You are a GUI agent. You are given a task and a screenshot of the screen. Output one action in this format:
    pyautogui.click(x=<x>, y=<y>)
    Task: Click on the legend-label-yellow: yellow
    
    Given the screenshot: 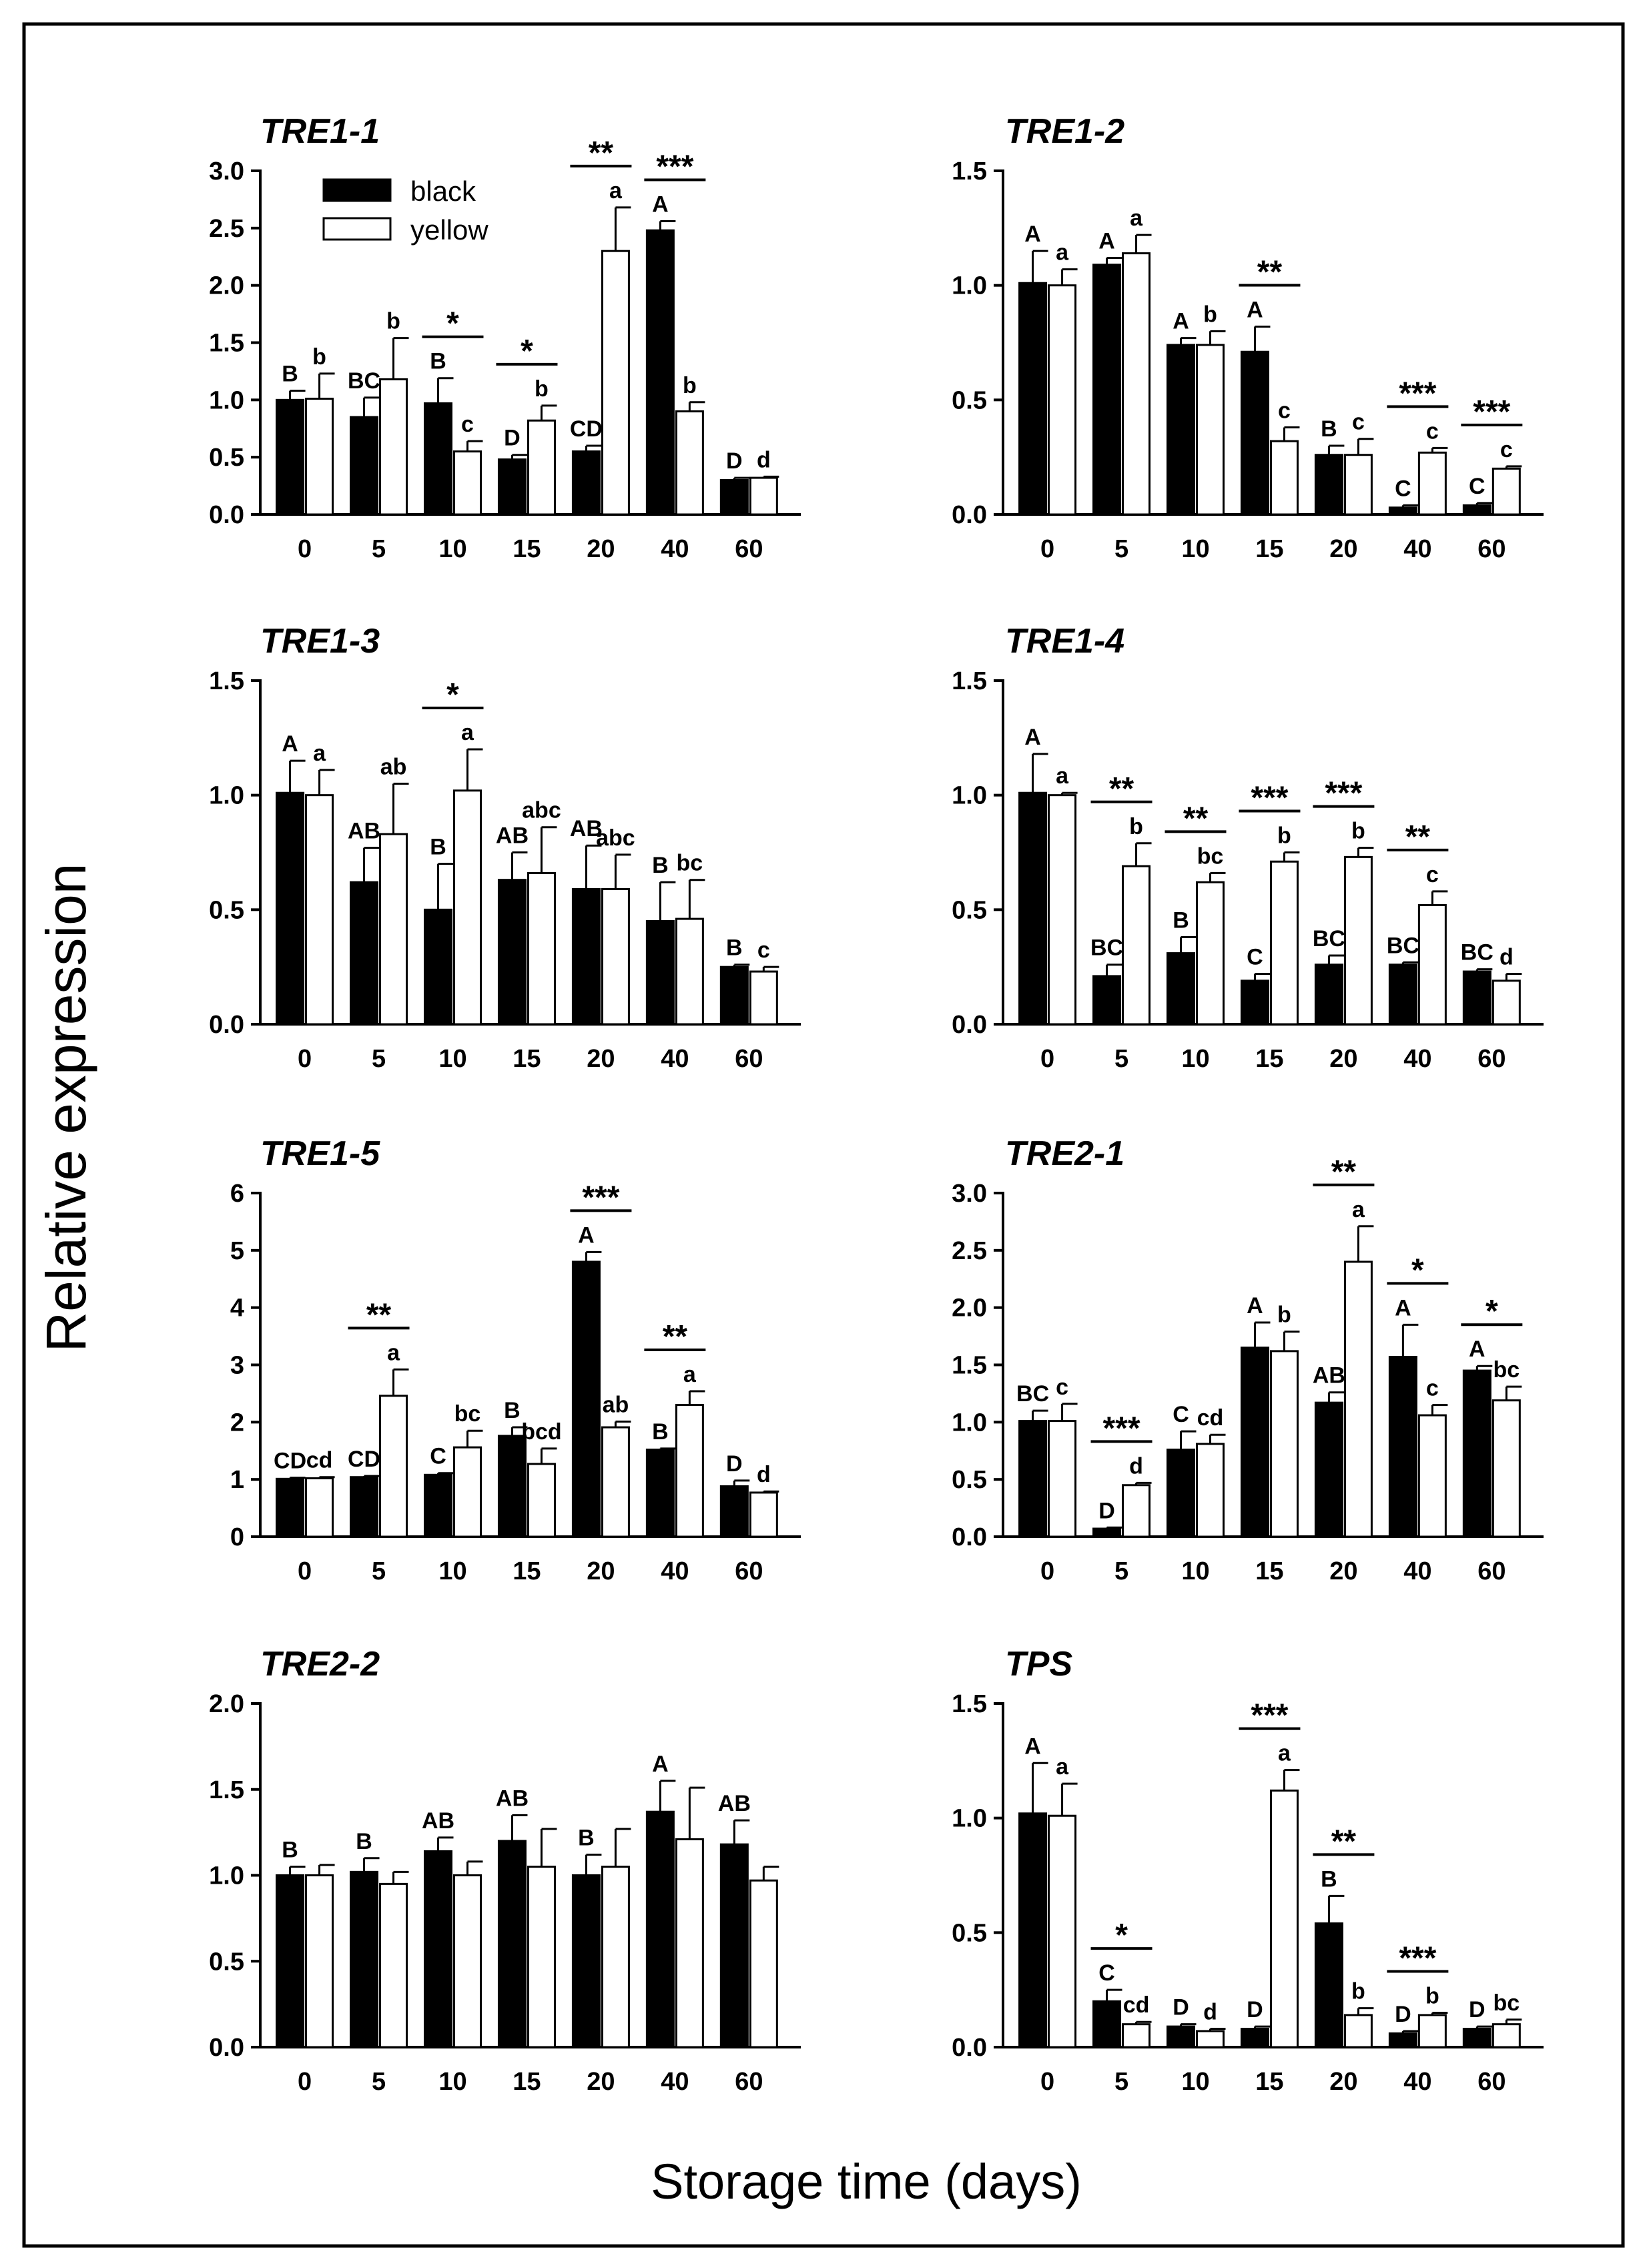 What is the action you would take?
    pyautogui.click(x=449, y=230)
    